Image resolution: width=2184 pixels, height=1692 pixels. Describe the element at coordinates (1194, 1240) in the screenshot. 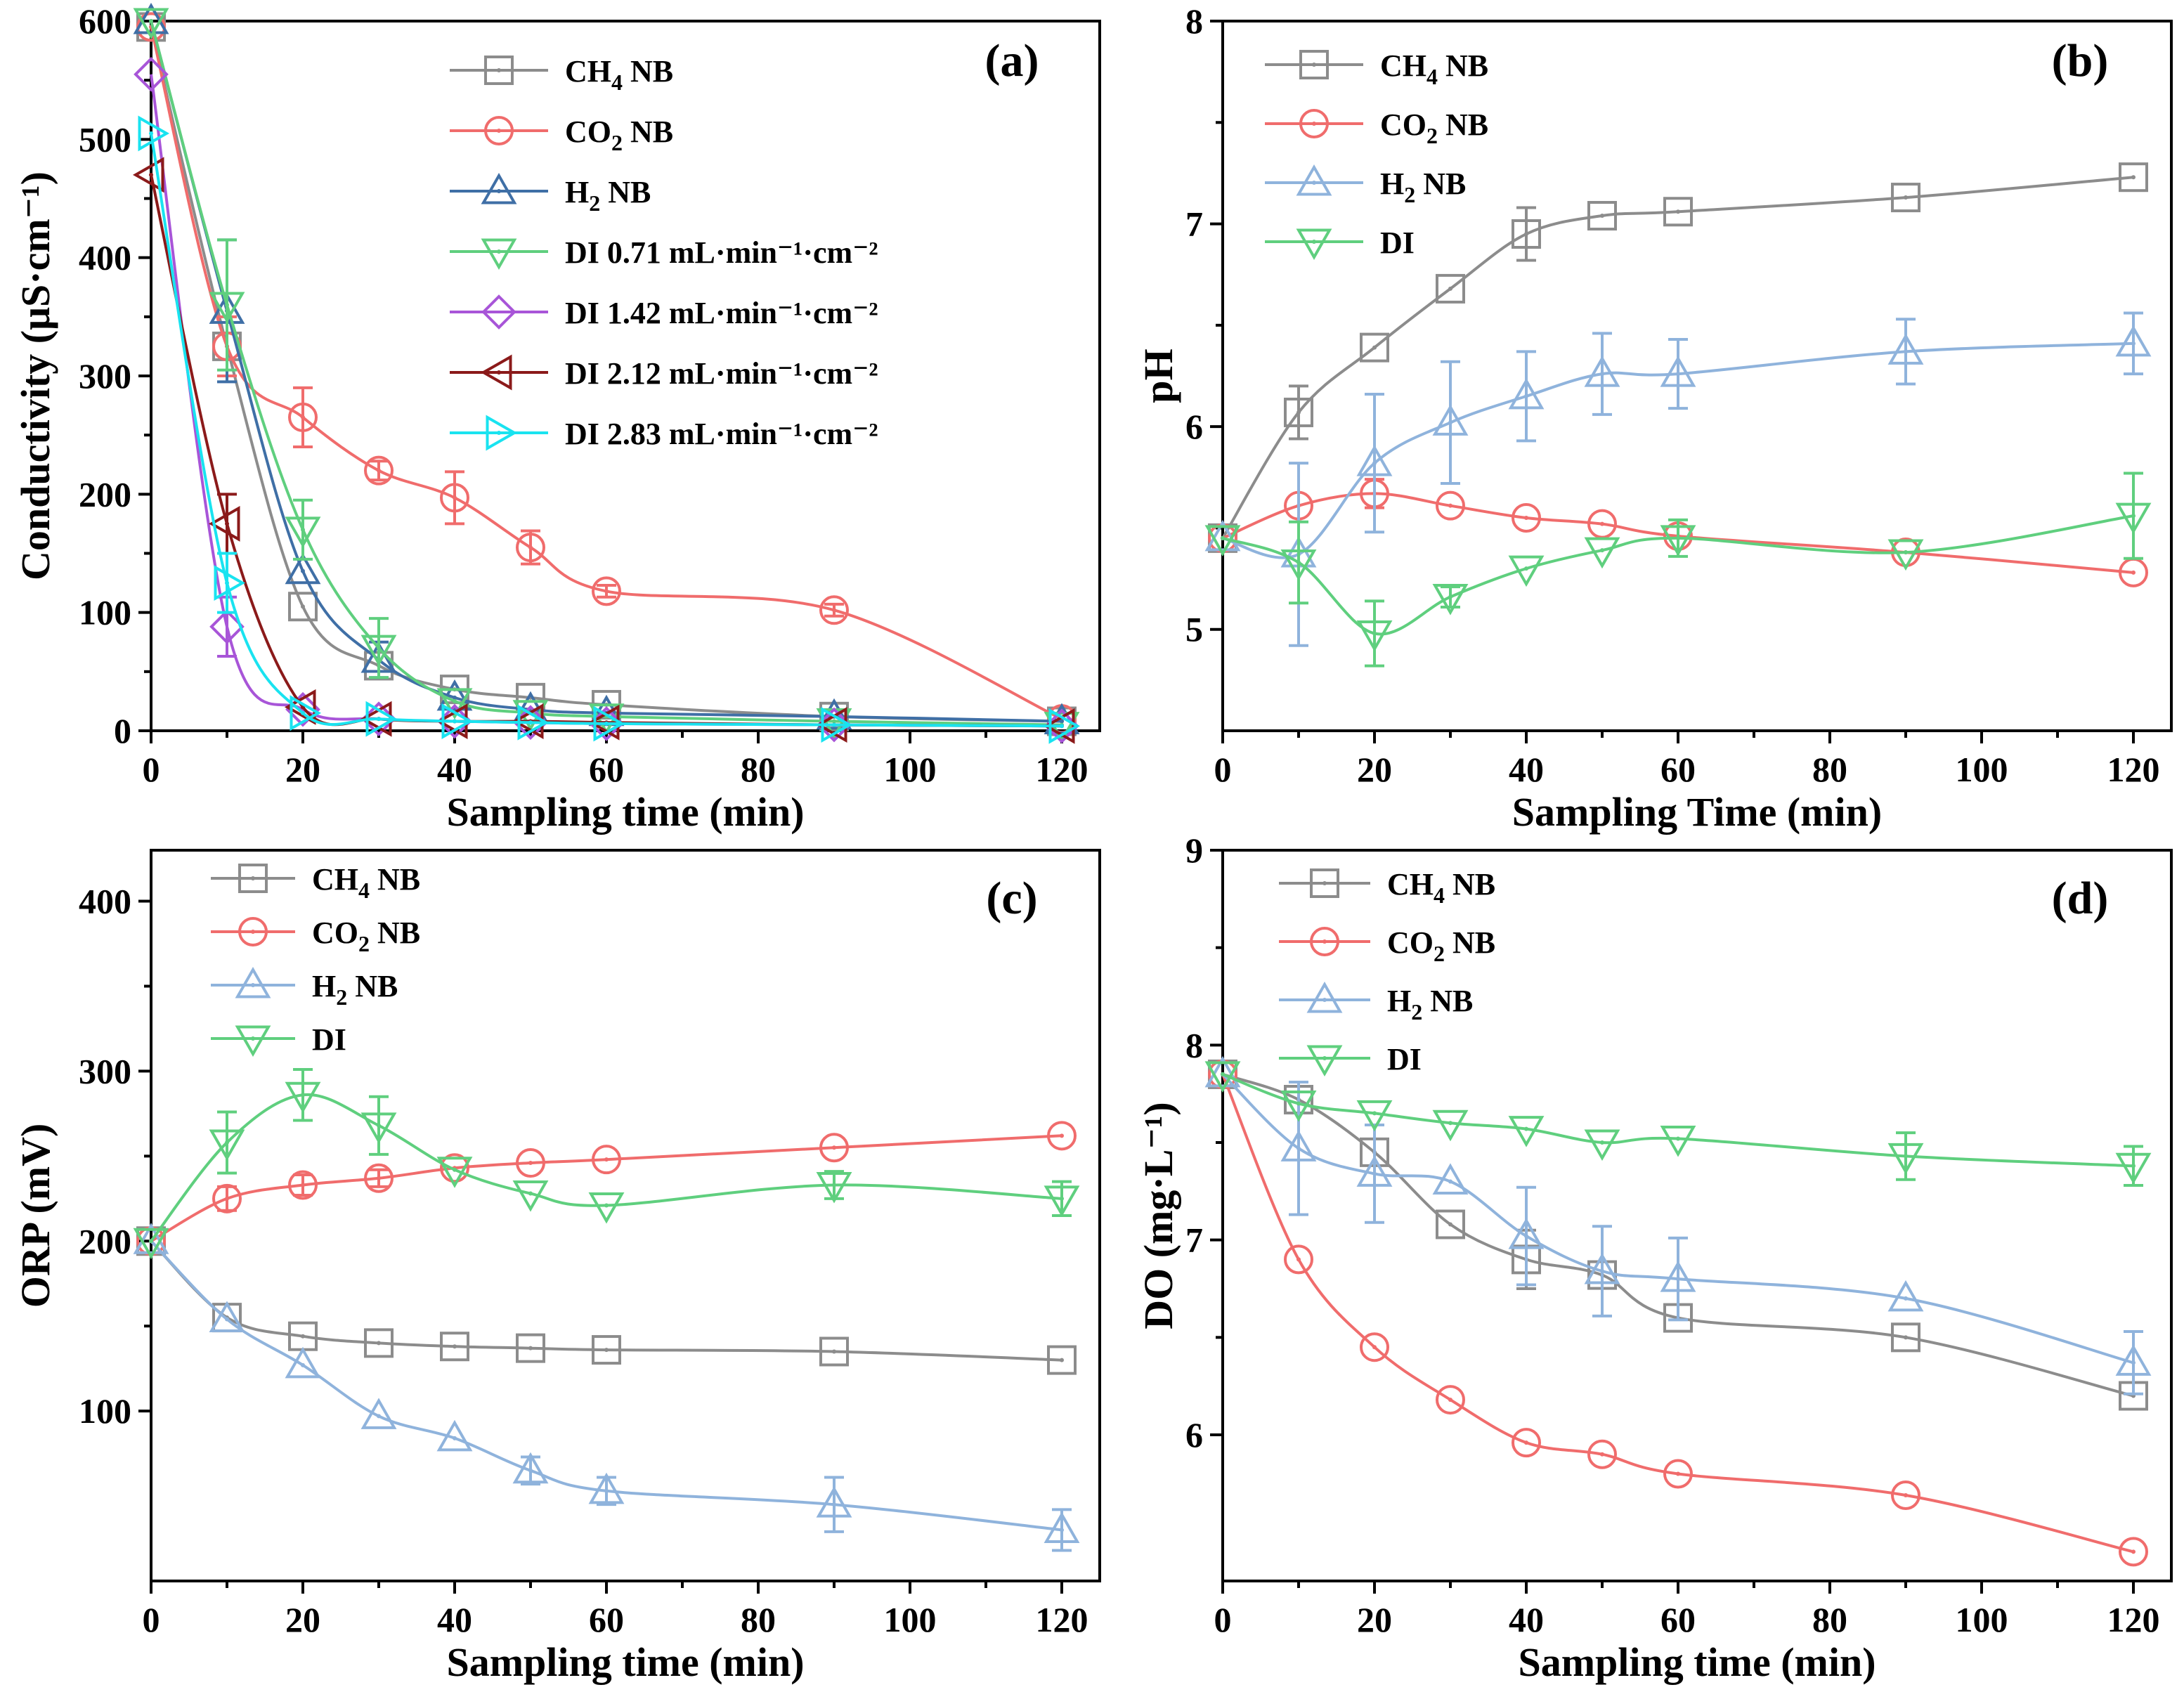

I see `y-tick-label: 7` at that location.